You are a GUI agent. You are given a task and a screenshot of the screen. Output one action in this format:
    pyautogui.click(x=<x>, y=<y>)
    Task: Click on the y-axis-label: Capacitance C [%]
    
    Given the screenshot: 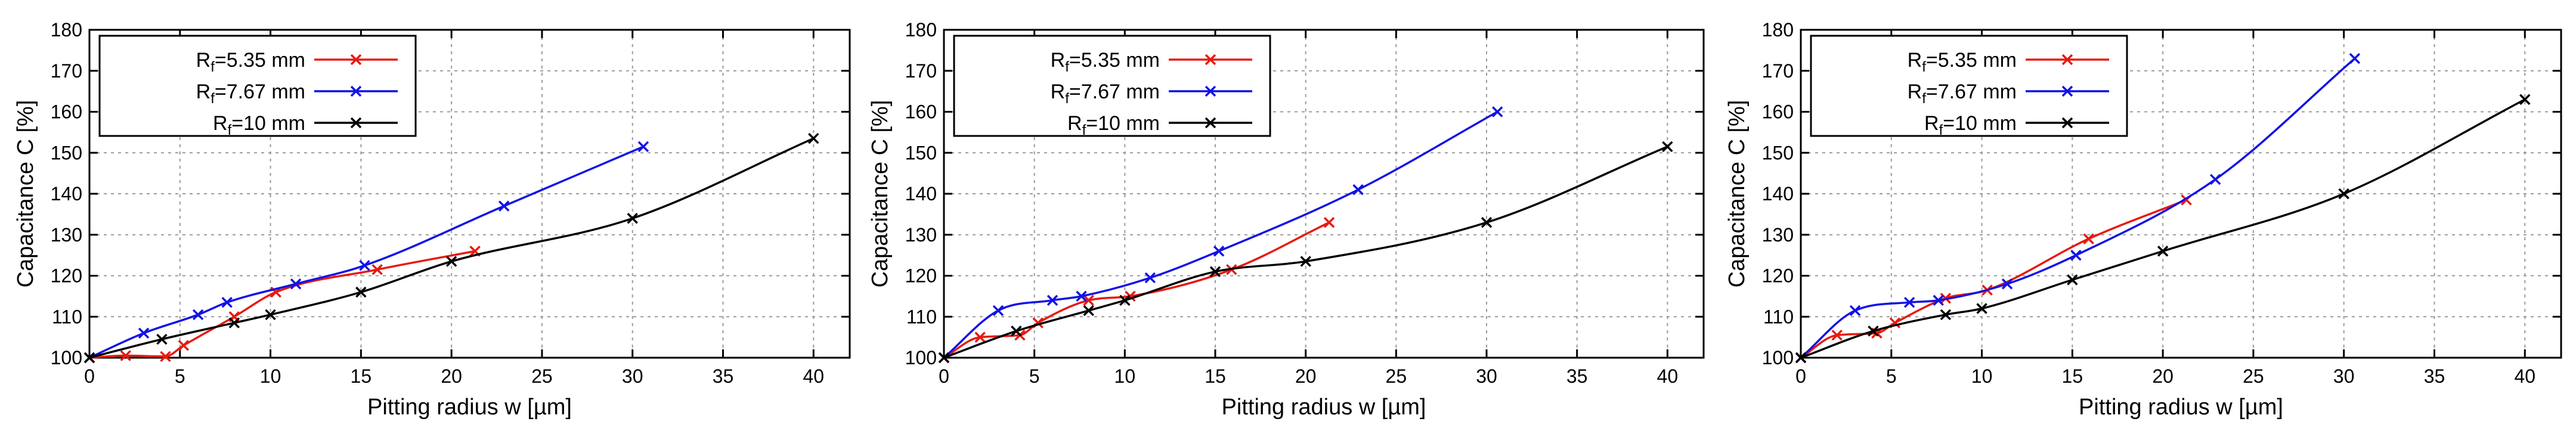 What is the action you would take?
    pyautogui.click(x=881, y=194)
    